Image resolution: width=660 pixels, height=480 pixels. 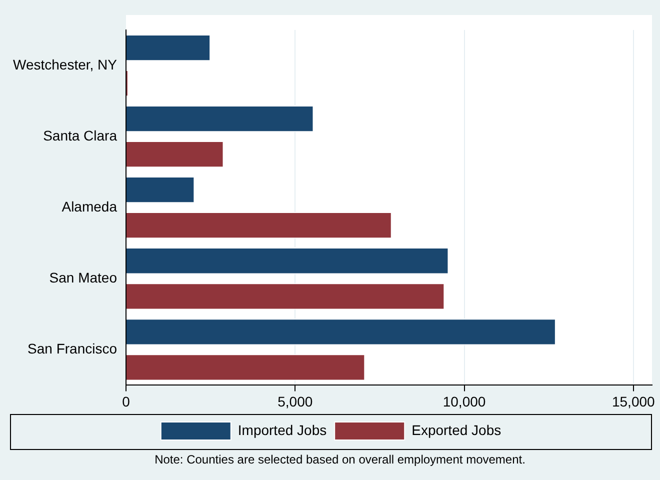 What do you see at coordinates (464, 401) in the screenshot?
I see `x-tick-label: 10,000` at bounding box center [464, 401].